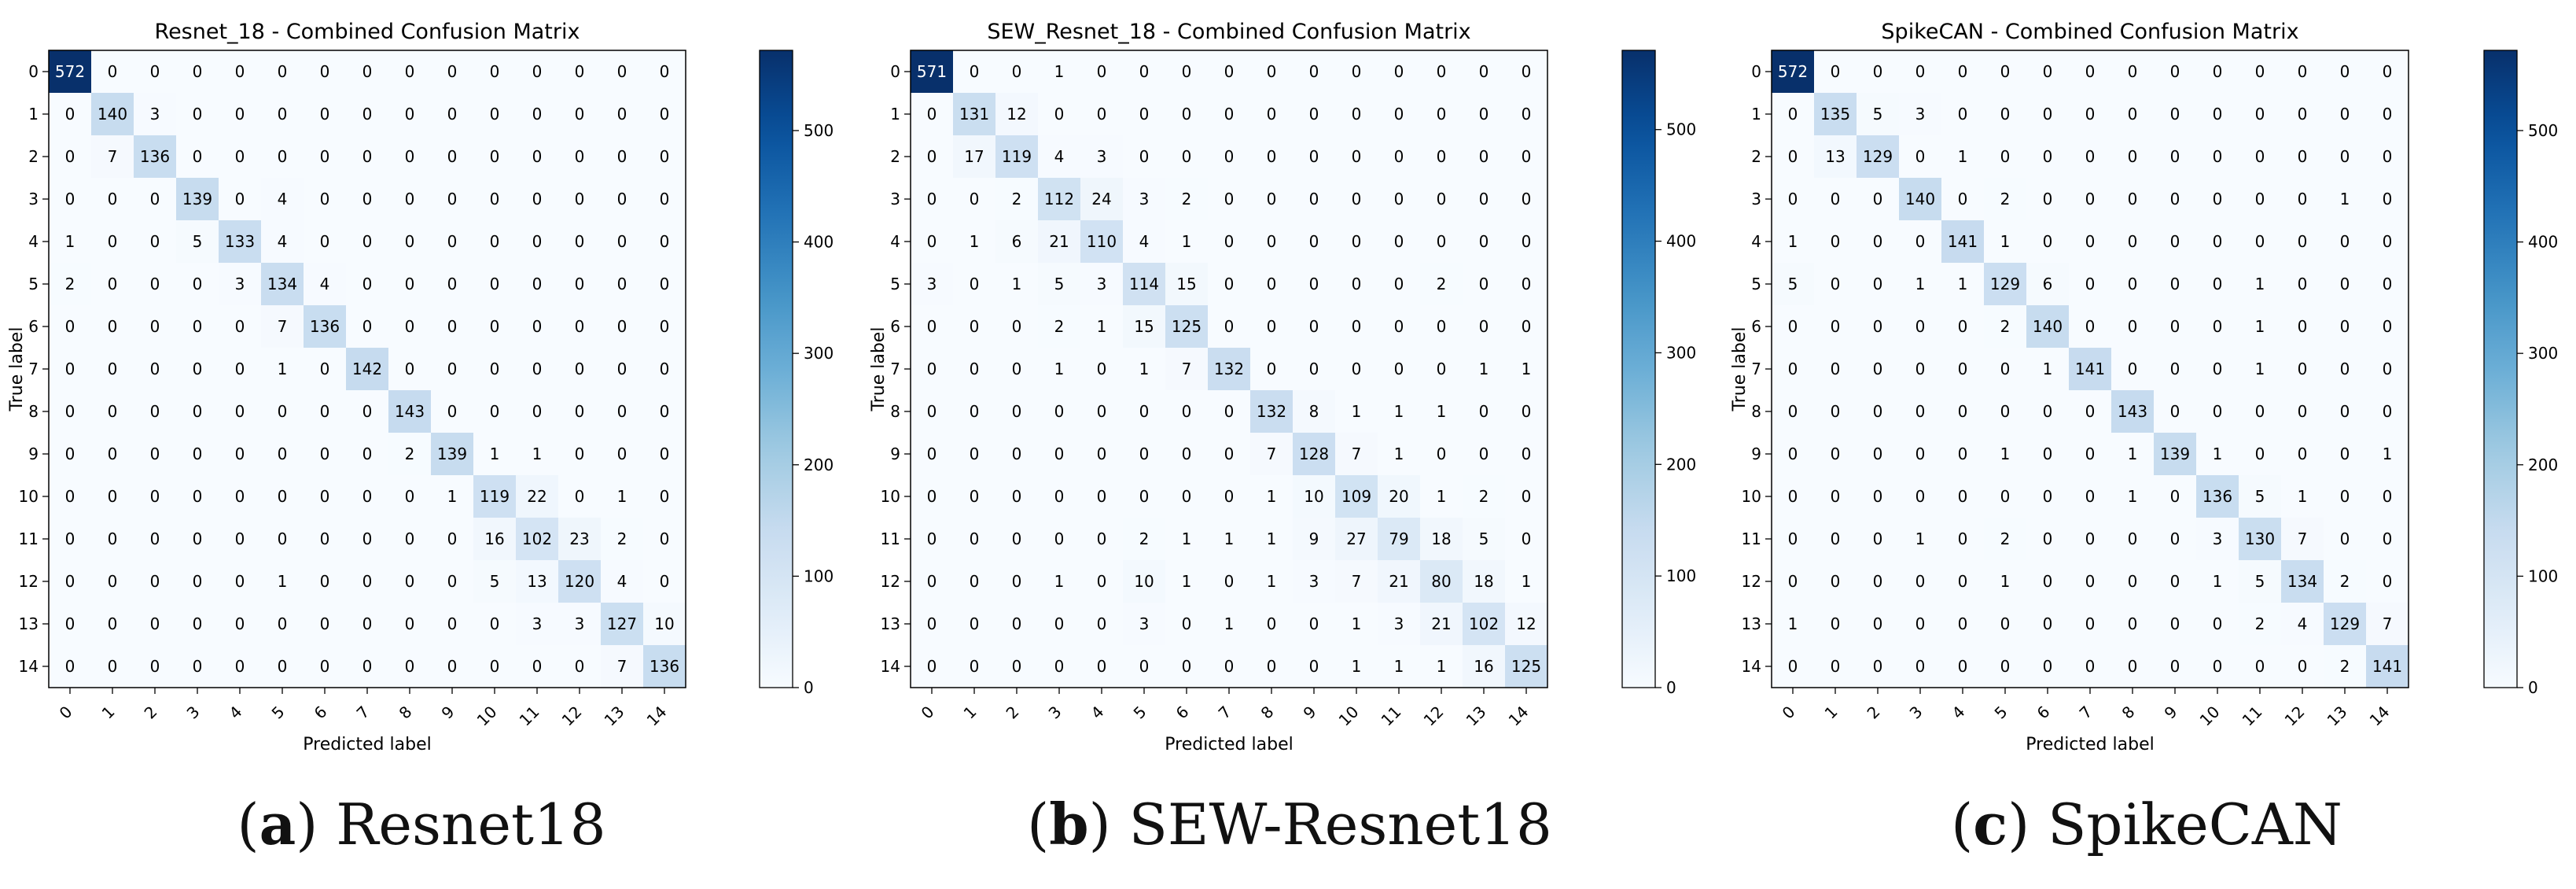 The image size is (2576, 889). Describe the element at coordinates (151, 713) in the screenshot. I see `x-tick-label: 2` at that location.